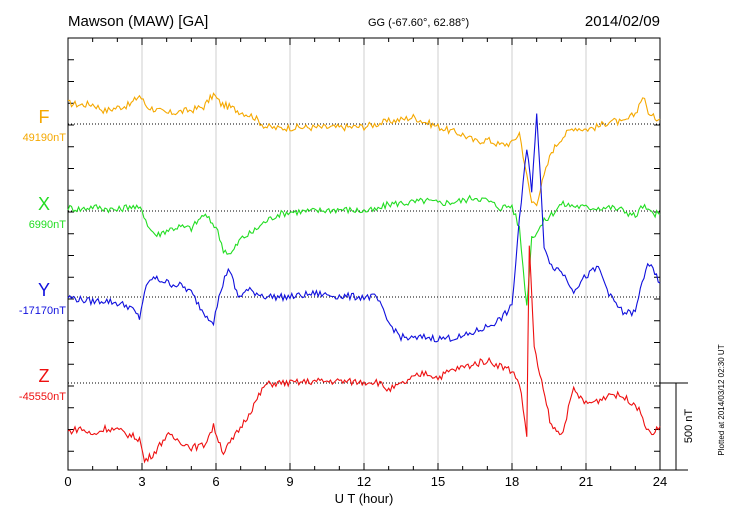 The image size is (730, 520). Describe the element at coordinates (215, 481) in the screenshot. I see `x-tick-label: 6` at that location.